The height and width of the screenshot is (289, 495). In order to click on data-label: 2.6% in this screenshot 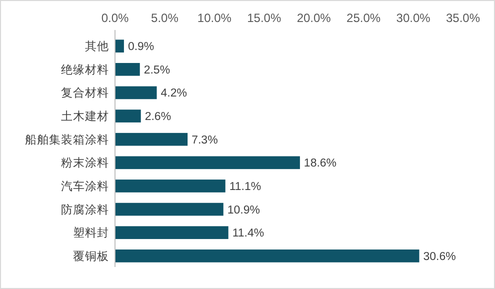, I will do `click(158, 117)`.